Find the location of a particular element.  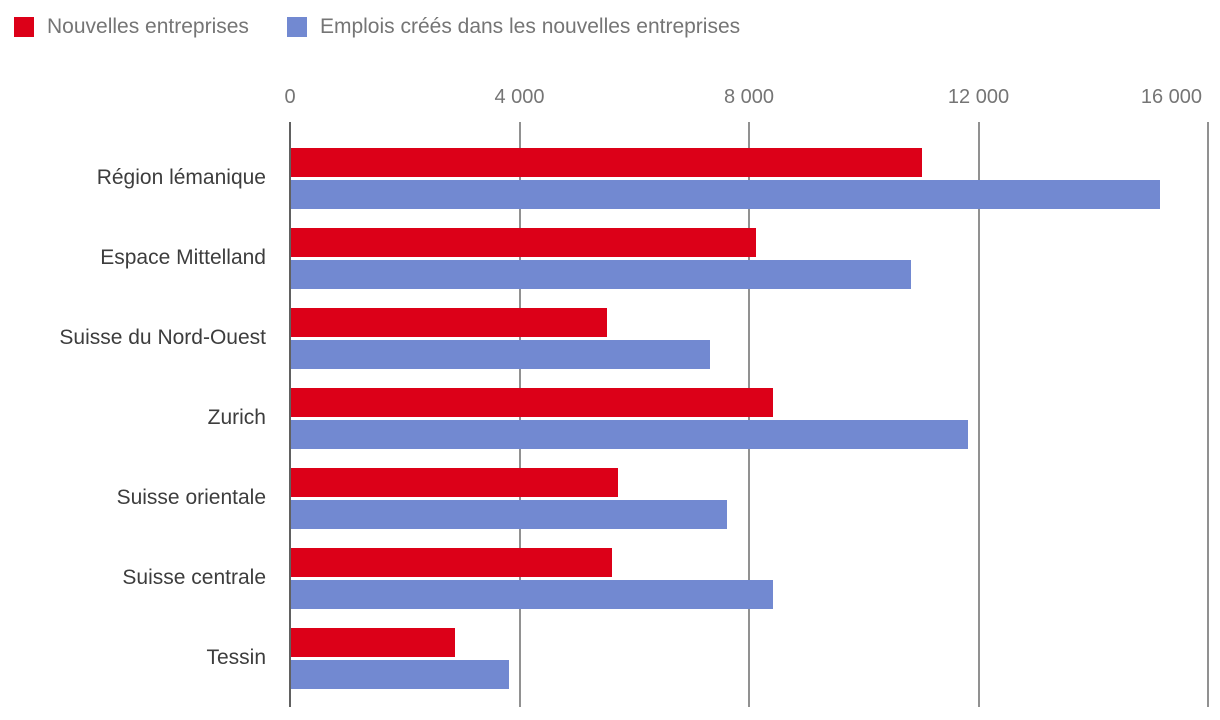

chart-row-suisse-centrale is located at coordinates (750, 576).